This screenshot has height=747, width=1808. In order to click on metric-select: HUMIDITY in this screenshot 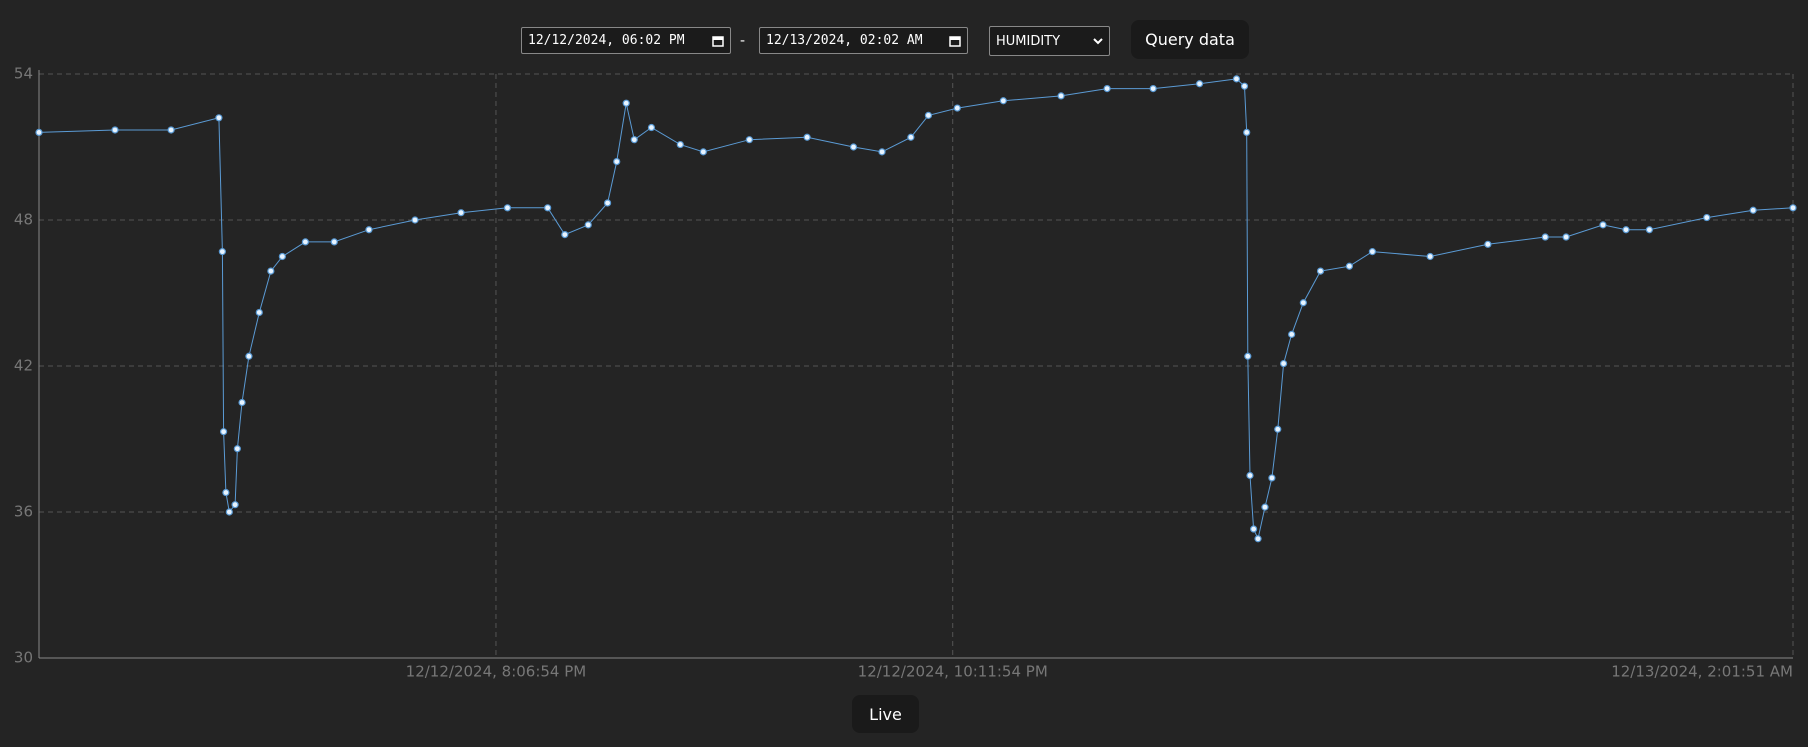, I will do `click(1049, 41)`.